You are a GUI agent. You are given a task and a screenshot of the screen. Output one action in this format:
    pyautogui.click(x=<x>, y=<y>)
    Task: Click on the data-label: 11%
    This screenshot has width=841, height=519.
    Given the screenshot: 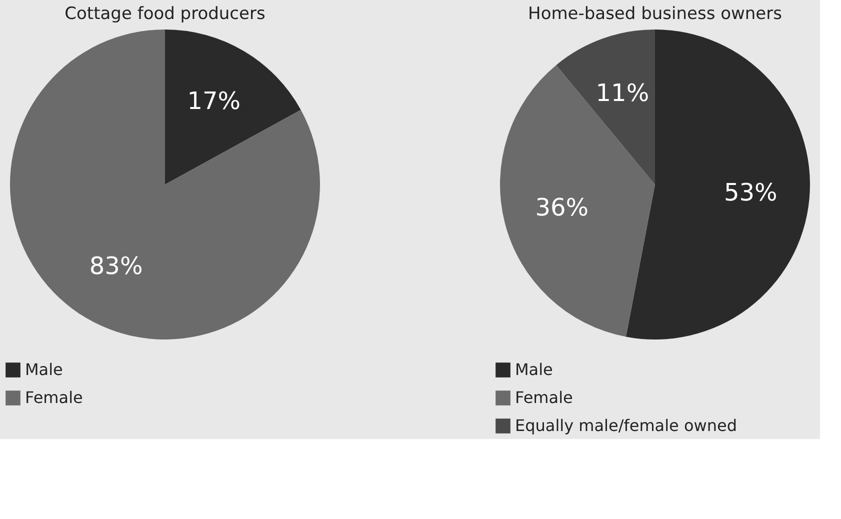 What is the action you would take?
    pyautogui.click(x=623, y=93)
    